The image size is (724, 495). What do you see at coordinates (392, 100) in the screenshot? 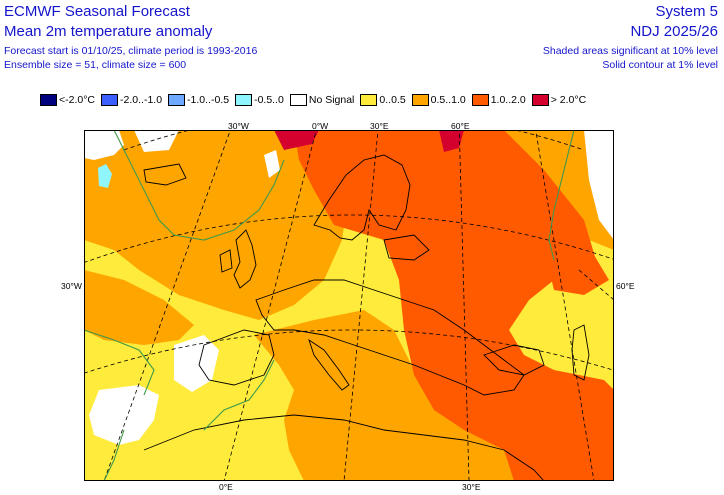
I see `legend-label: 0..0.5` at bounding box center [392, 100].